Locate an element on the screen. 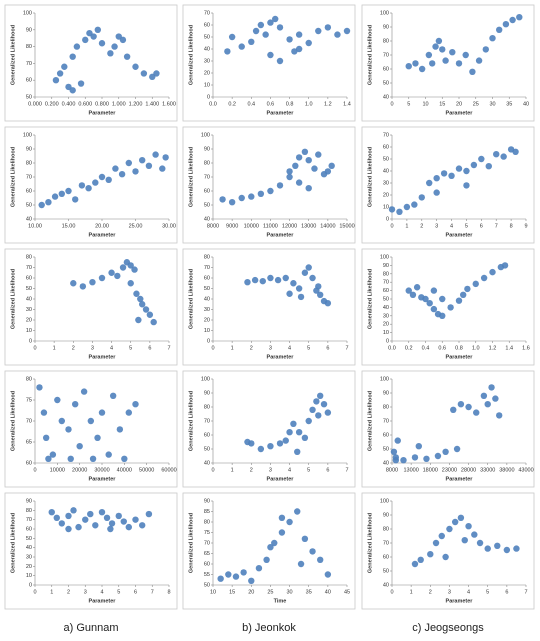 The width and height of the screenshot is (540, 641). column-caption: b) Jeonkok is located at coordinates (269, 628).